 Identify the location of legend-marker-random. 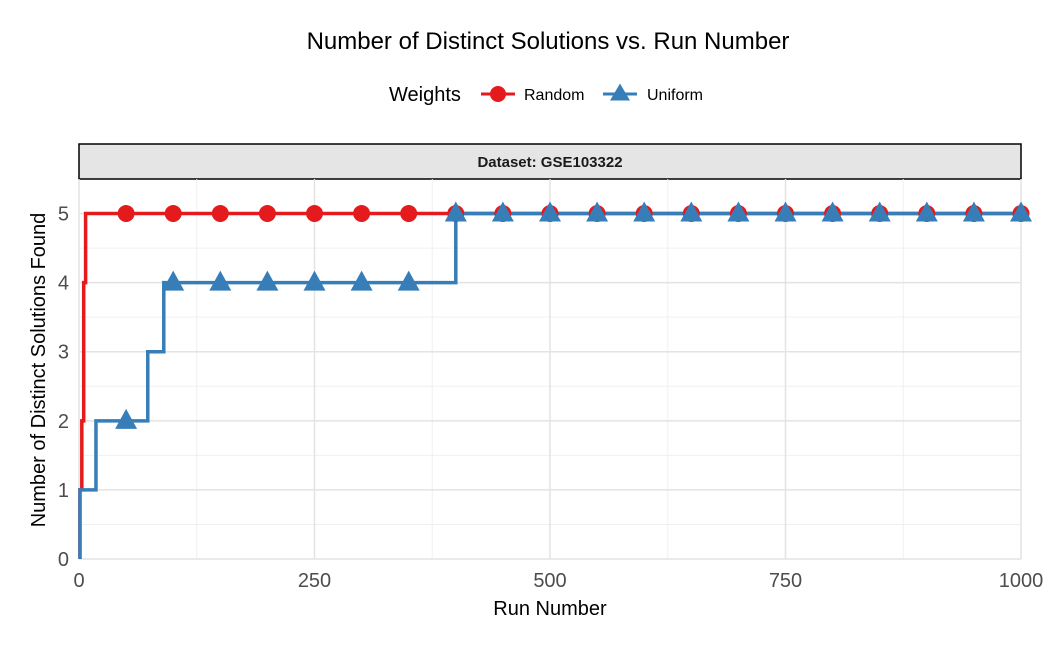
(498, 94).